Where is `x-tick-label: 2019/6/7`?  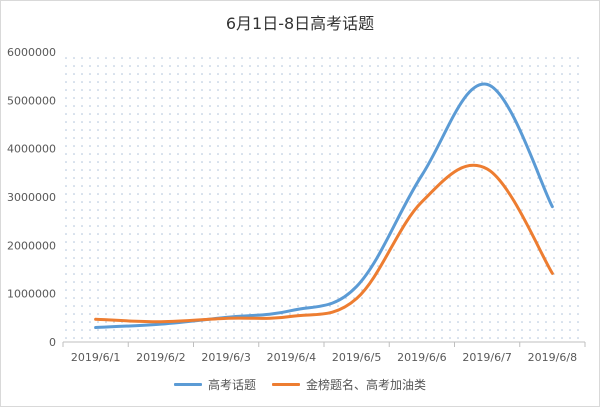
x-tick-label: 2019/6/7 is located at coordinates (486, 357).